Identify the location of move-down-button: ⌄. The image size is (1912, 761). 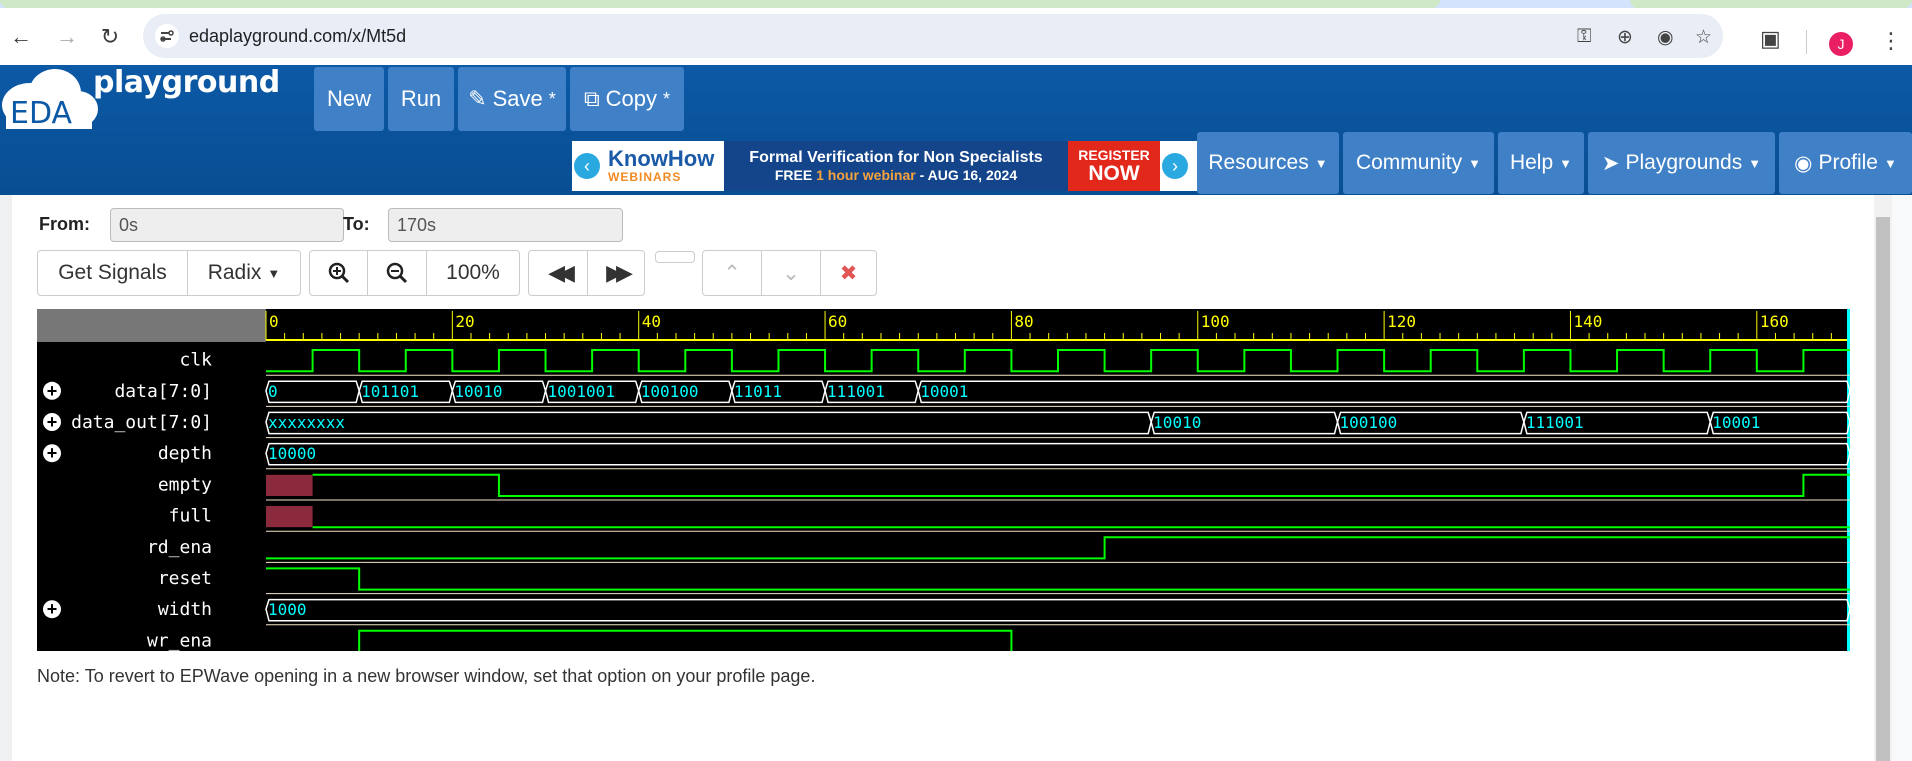
(791, 273).